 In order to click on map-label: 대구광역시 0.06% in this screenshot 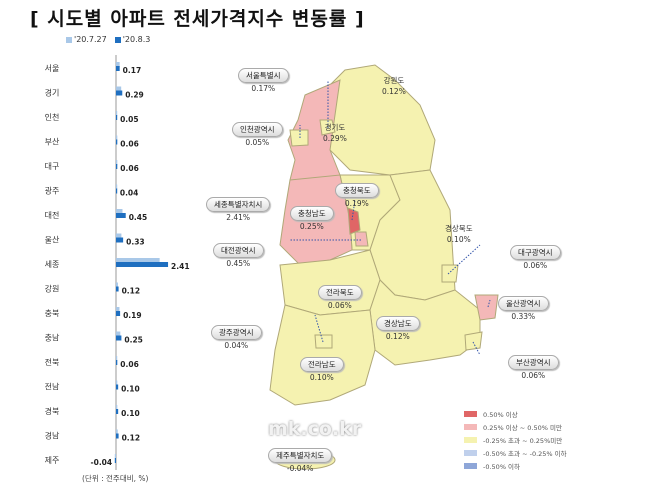, I will do `click(535, 258)`.